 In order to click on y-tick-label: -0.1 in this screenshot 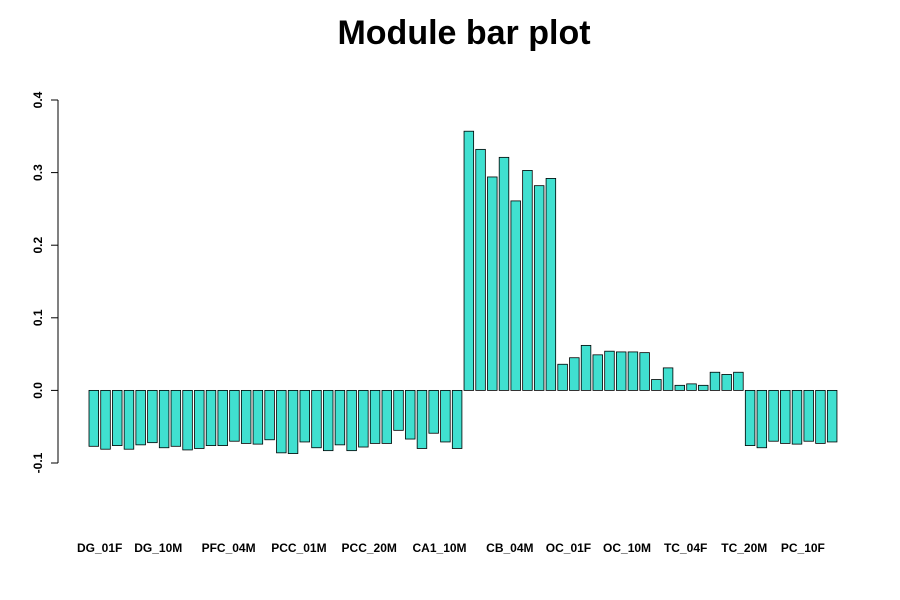, I will do `click(38, 462)`.